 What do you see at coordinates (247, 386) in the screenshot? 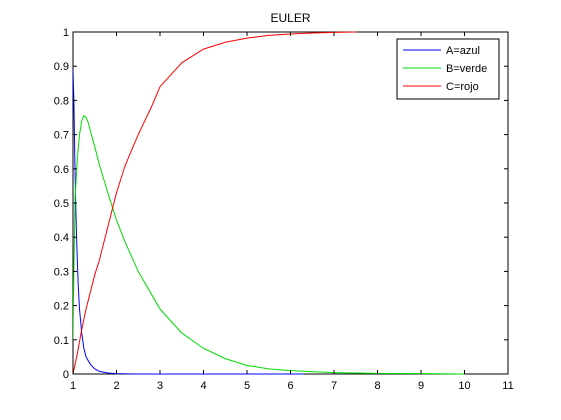
I see `x-tick-label: 5` at bounding box center [247, 386].